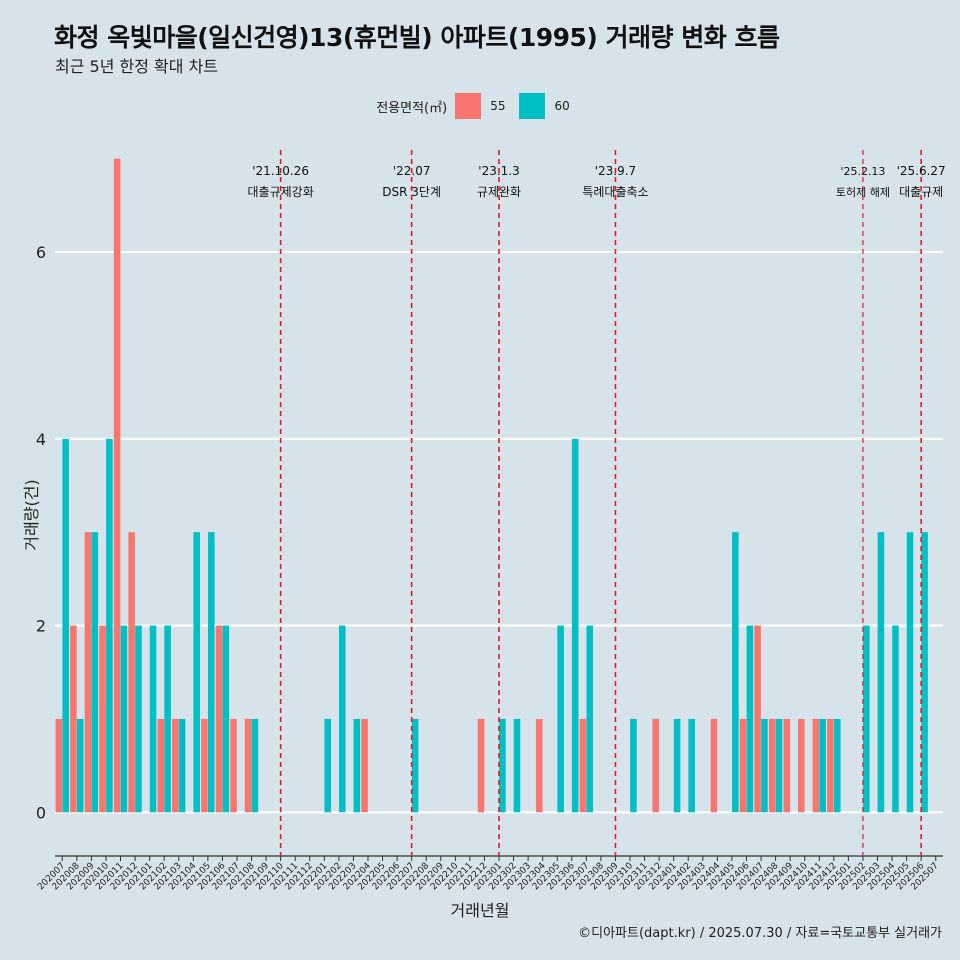 Image resolution: width=960 pixels, height=960 pixels. What do you see at coordinates (921, 171) in the screenshot?
I see `event-date-202506: '25.6.27` at bounding box center [921, 171].